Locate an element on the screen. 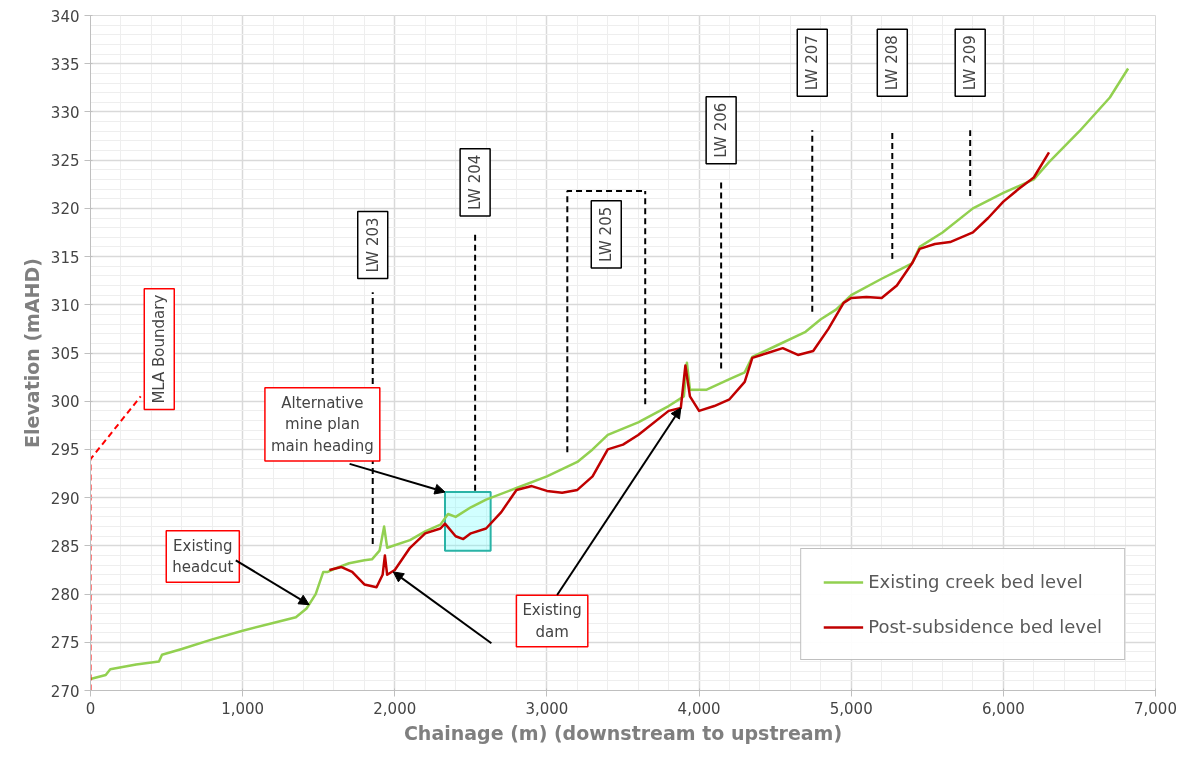 The height and width of the screenshot is (775, 1183). x-tick-label: 7,000 is located at coordinates (1155, 708).